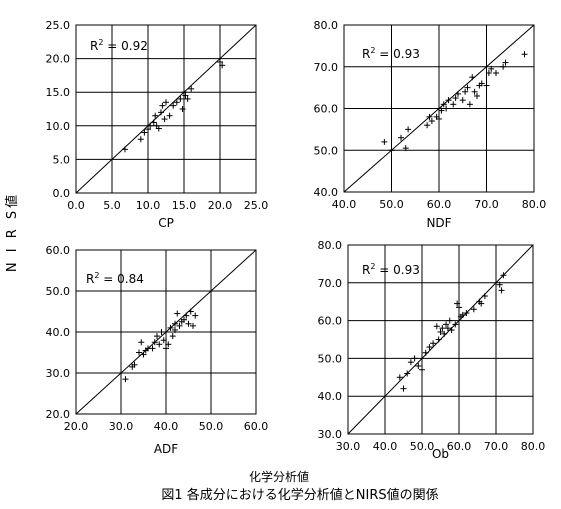 This screenshot has width=561, height=509. I want to click on panel-x-label: ADF, so click(166, 449).